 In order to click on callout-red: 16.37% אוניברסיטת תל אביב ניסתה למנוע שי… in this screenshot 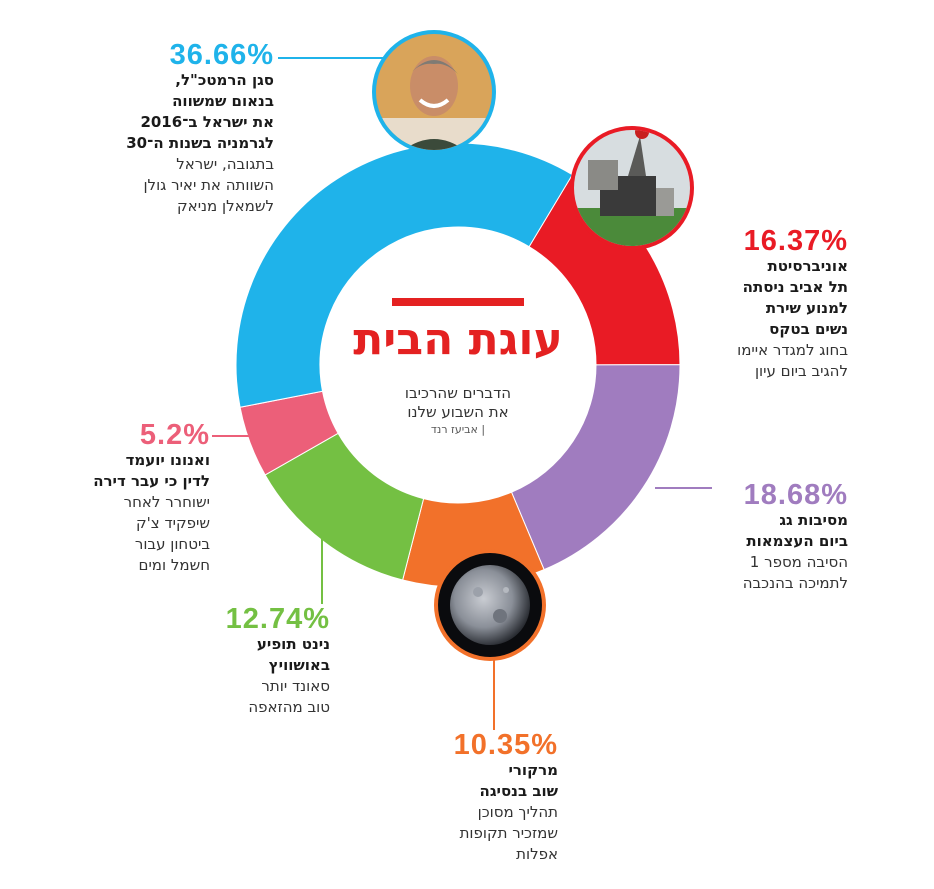, I will do `click(738, 304)`.